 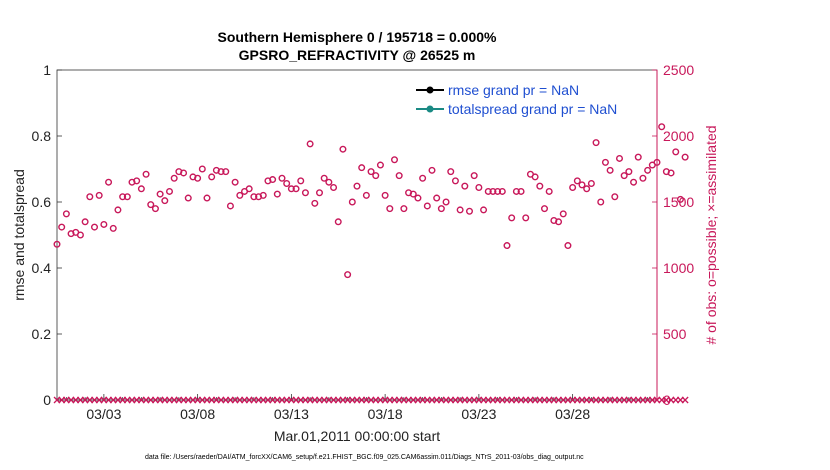 I want to click on chart-title-line2: GPSRO_REFRACTIVITY @ 26525 m, so click(x=357, y=55).